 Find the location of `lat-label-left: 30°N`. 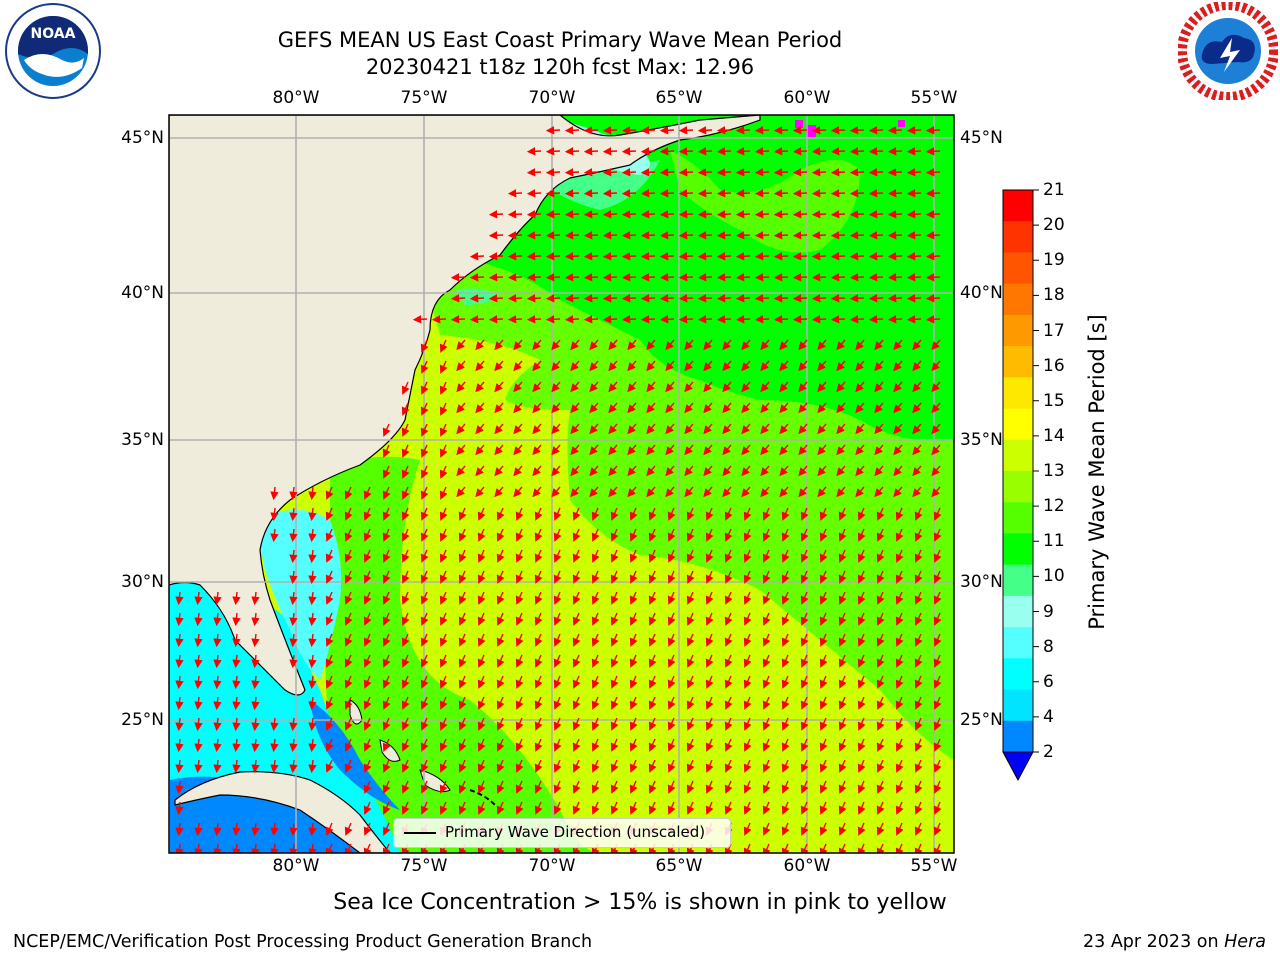

lat-label-left: 30°N is located at coordinates (142, 582).